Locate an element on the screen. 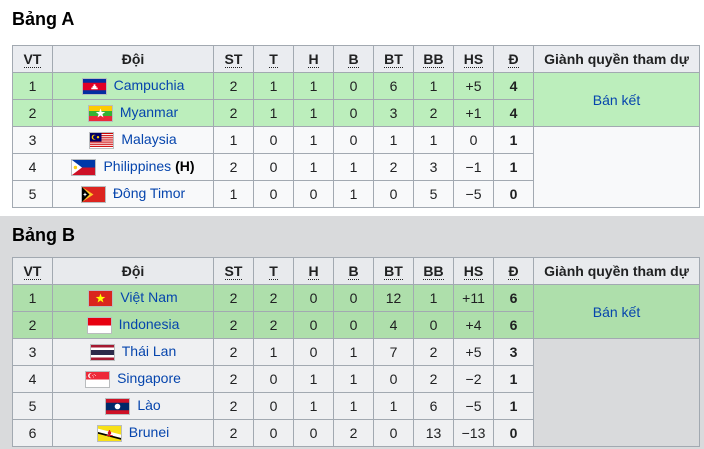  qualification-empty-cell is located at coordinates (616, 167).